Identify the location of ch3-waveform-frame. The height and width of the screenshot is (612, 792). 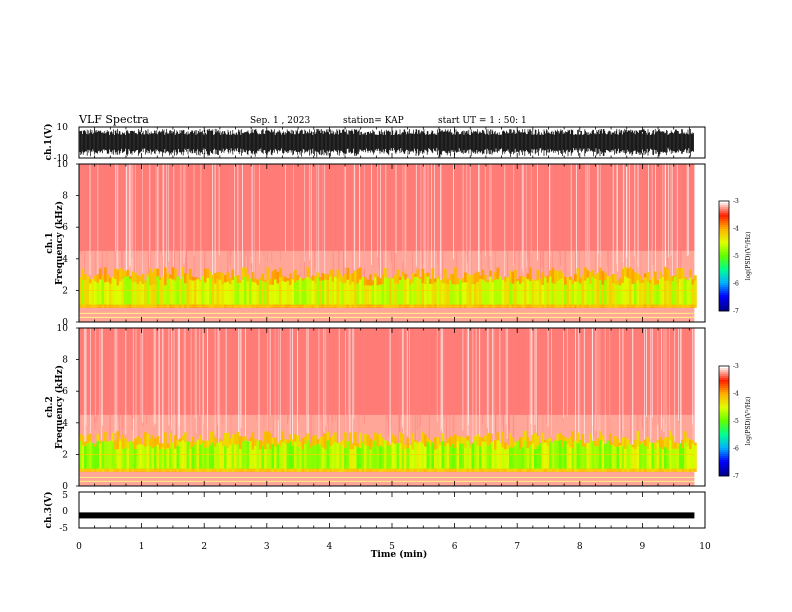
(392, 510).